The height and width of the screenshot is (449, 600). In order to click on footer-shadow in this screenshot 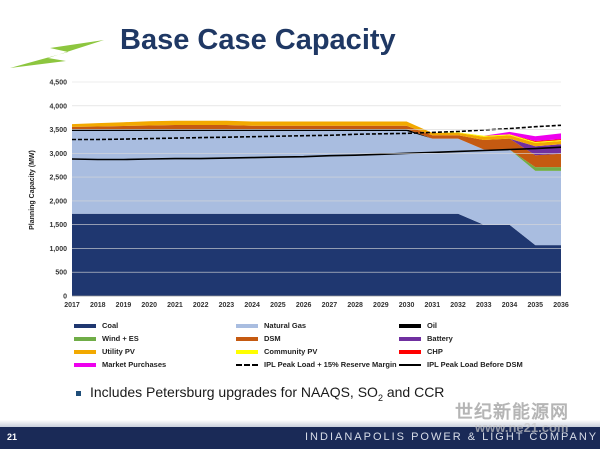, I will do `click(300, 423)`.